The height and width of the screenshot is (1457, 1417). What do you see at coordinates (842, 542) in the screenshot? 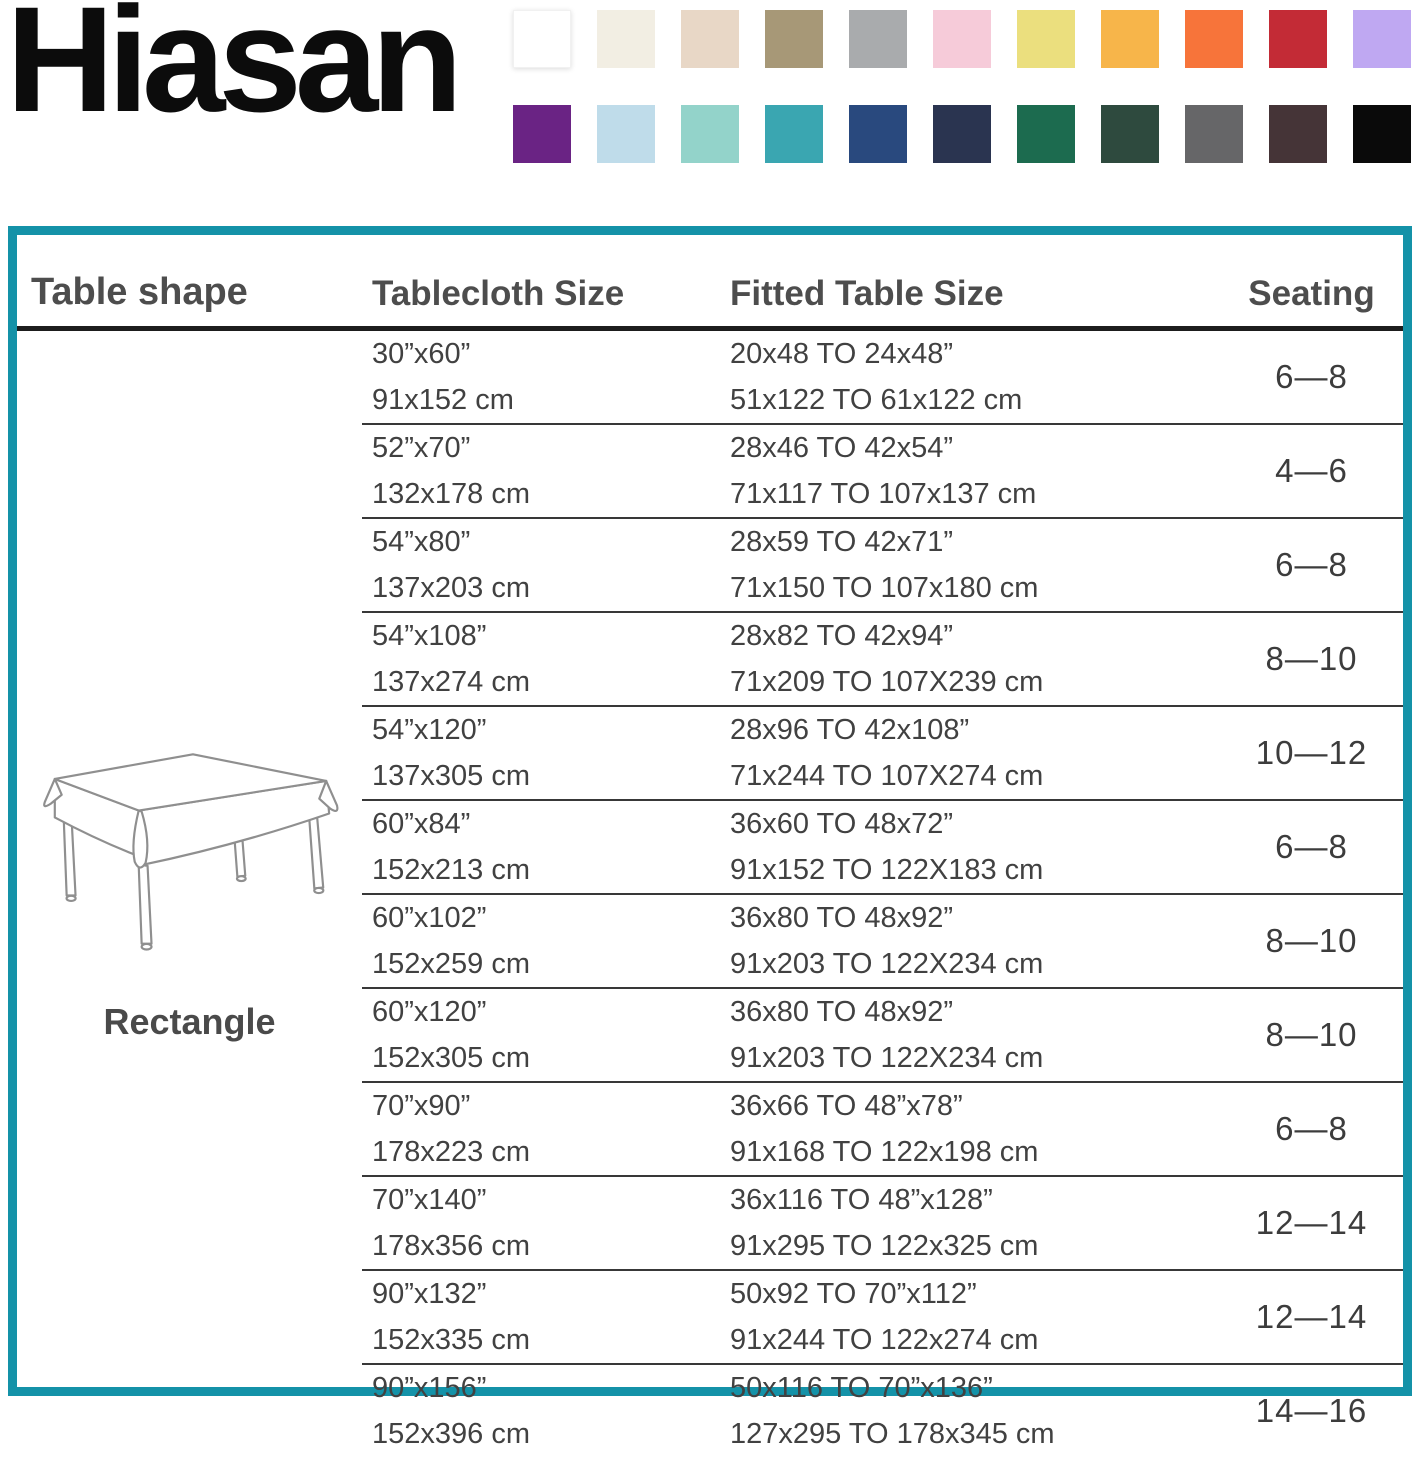
I see `fitted-size-inches: 28x59 TO 42x71”` at bounding box center [842, 542].